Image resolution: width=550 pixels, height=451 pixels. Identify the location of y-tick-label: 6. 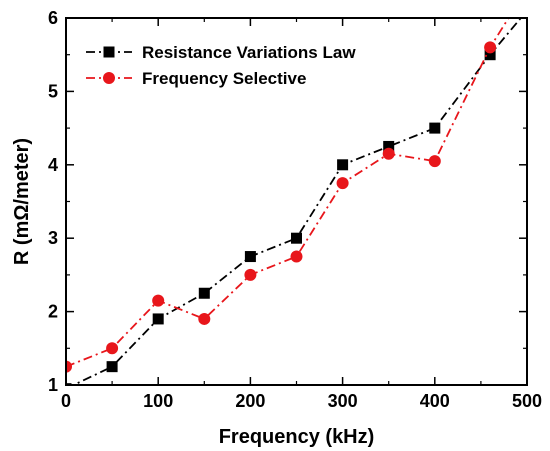
(53, 18).